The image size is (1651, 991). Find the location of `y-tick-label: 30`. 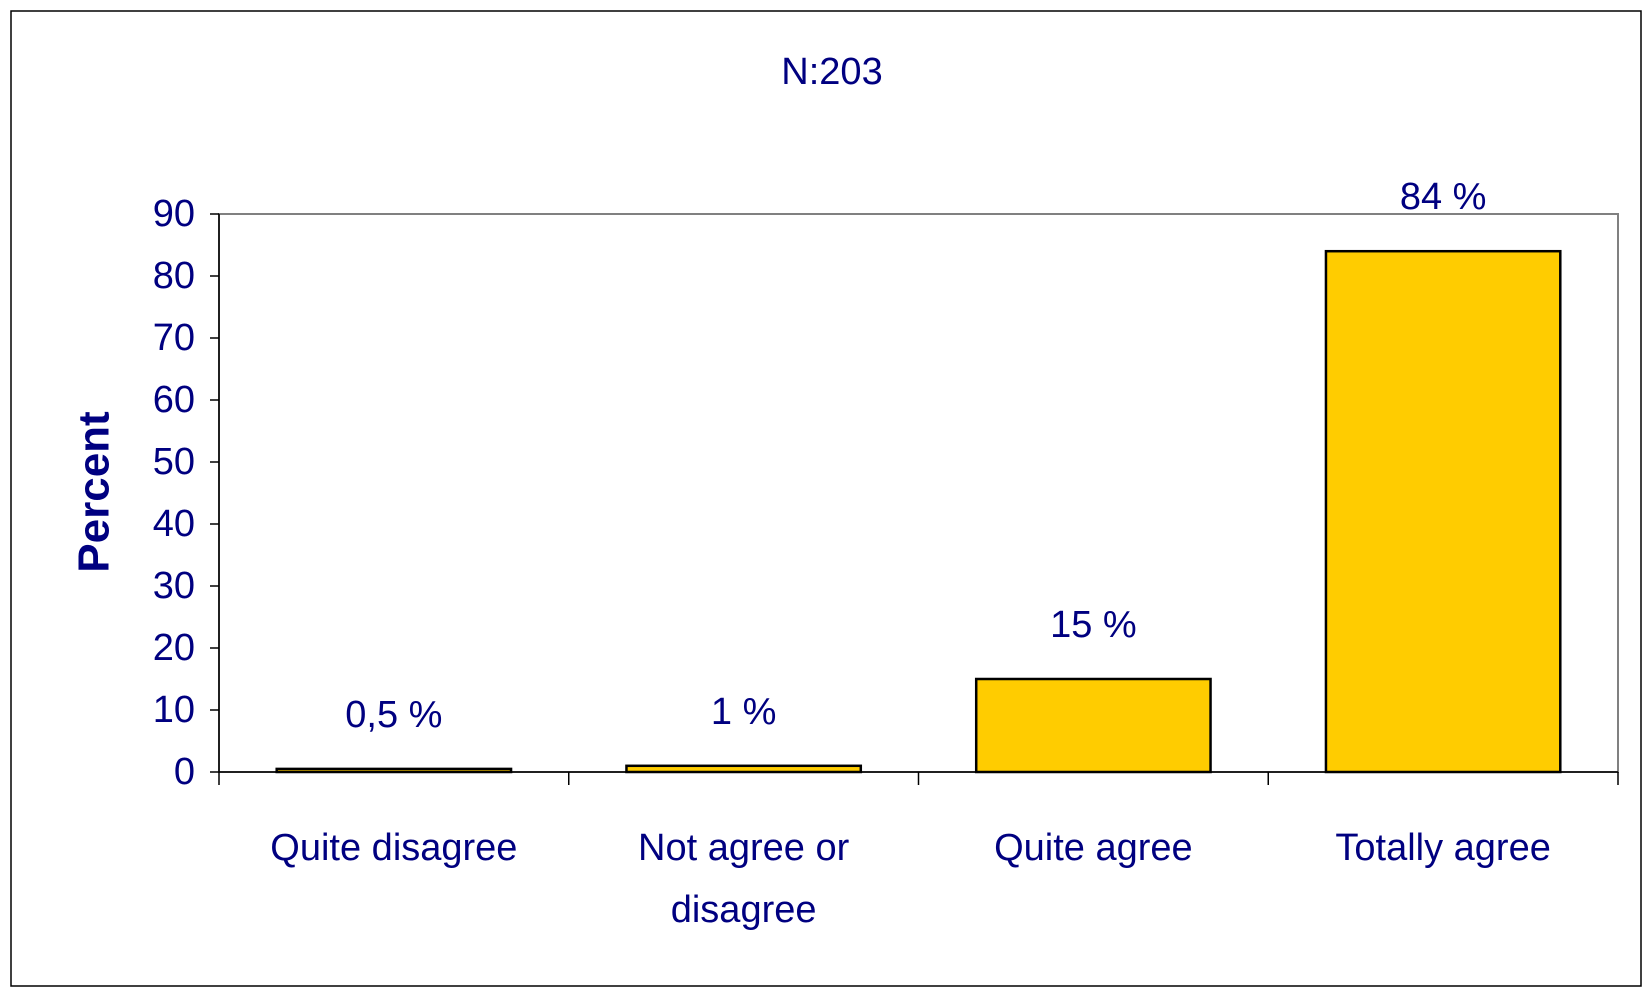

y-tick-label: 30 is located at coordinates (174, 586).